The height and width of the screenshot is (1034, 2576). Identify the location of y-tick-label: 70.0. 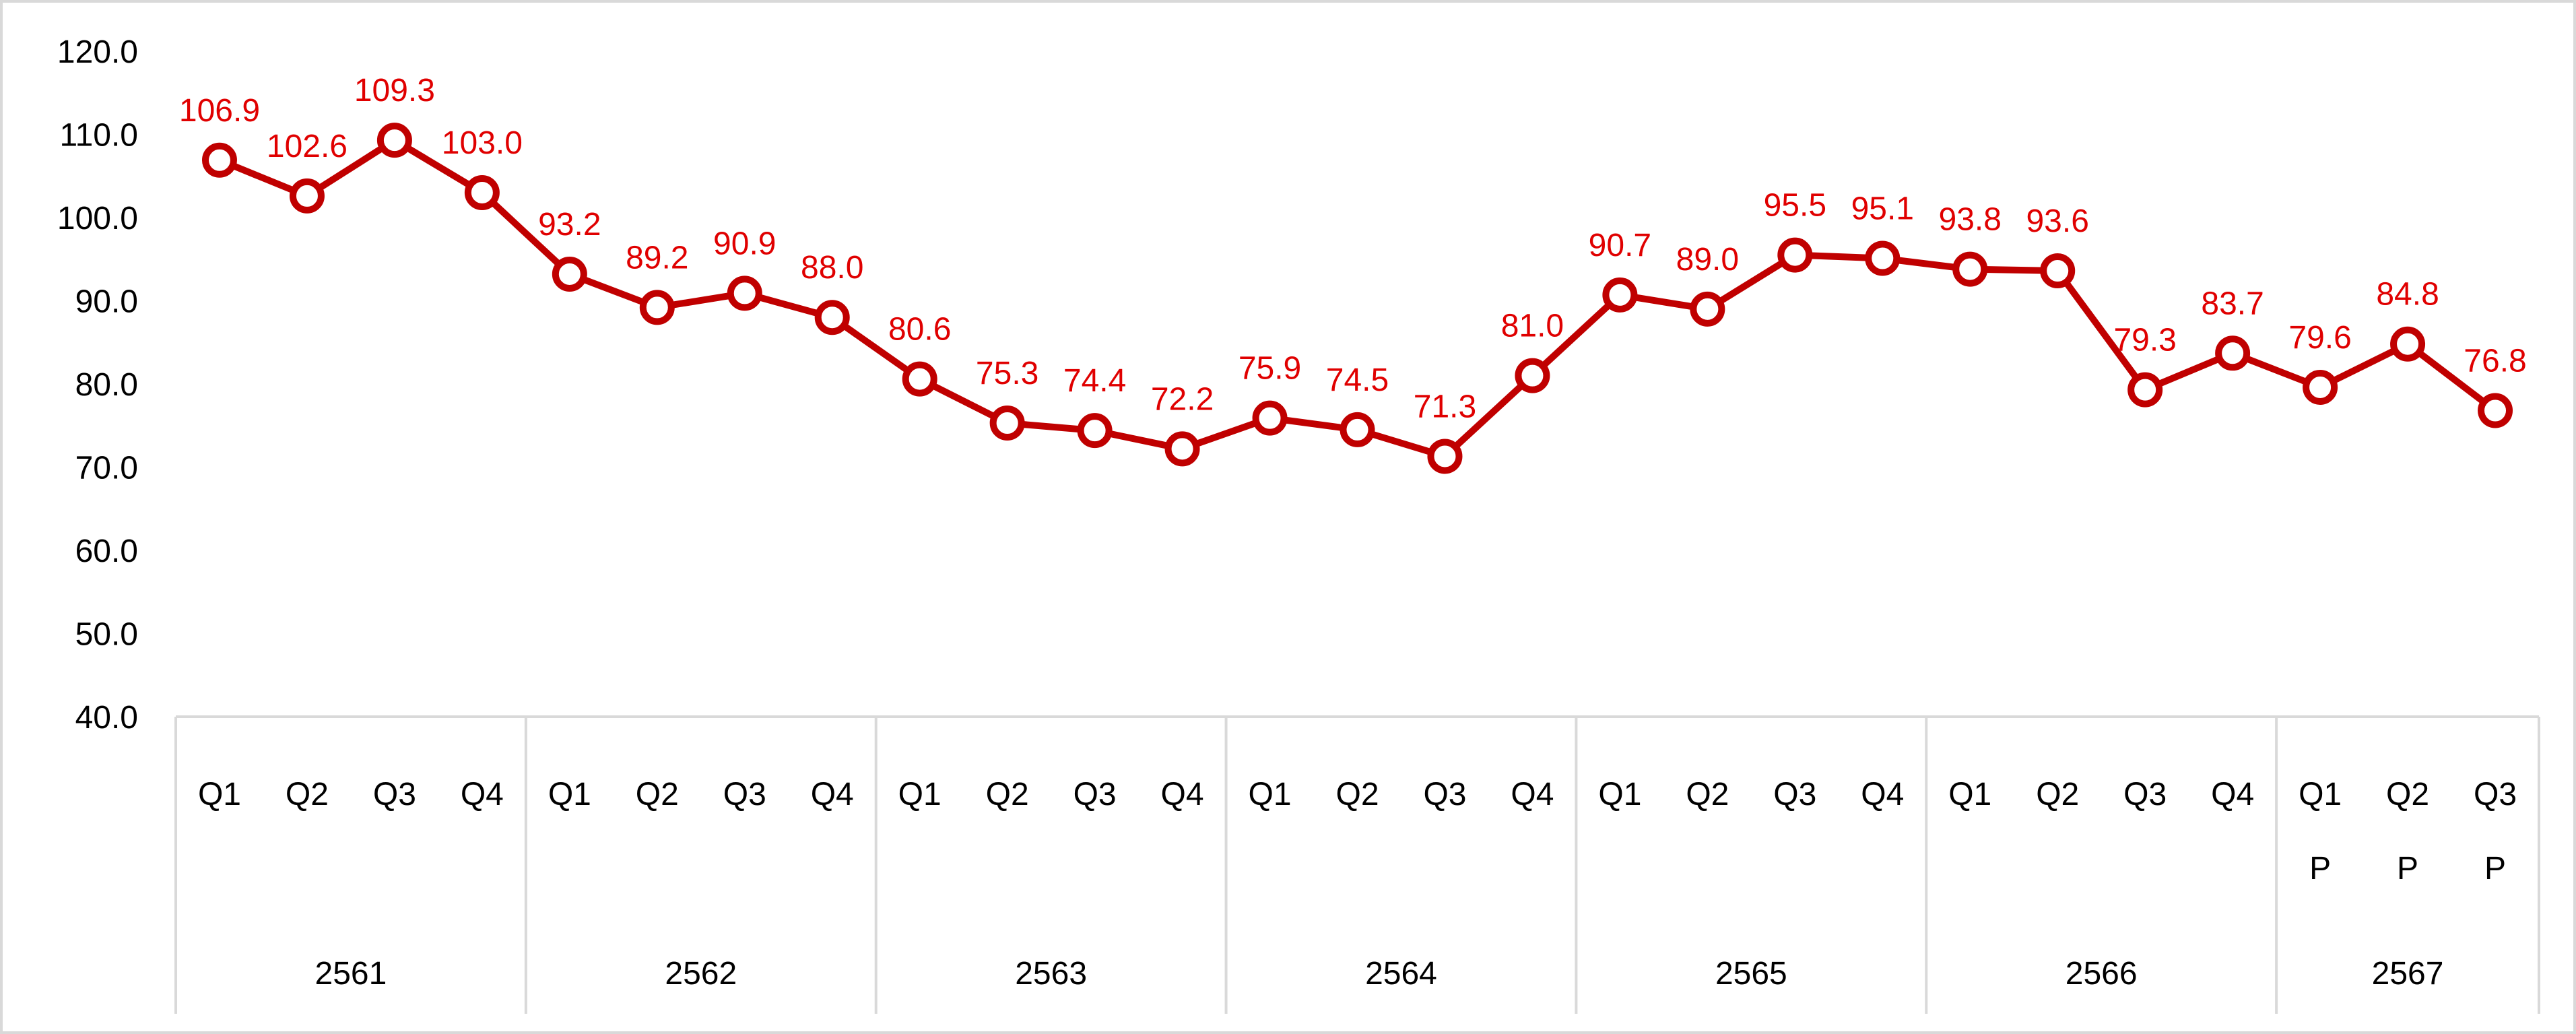
(106, 469).